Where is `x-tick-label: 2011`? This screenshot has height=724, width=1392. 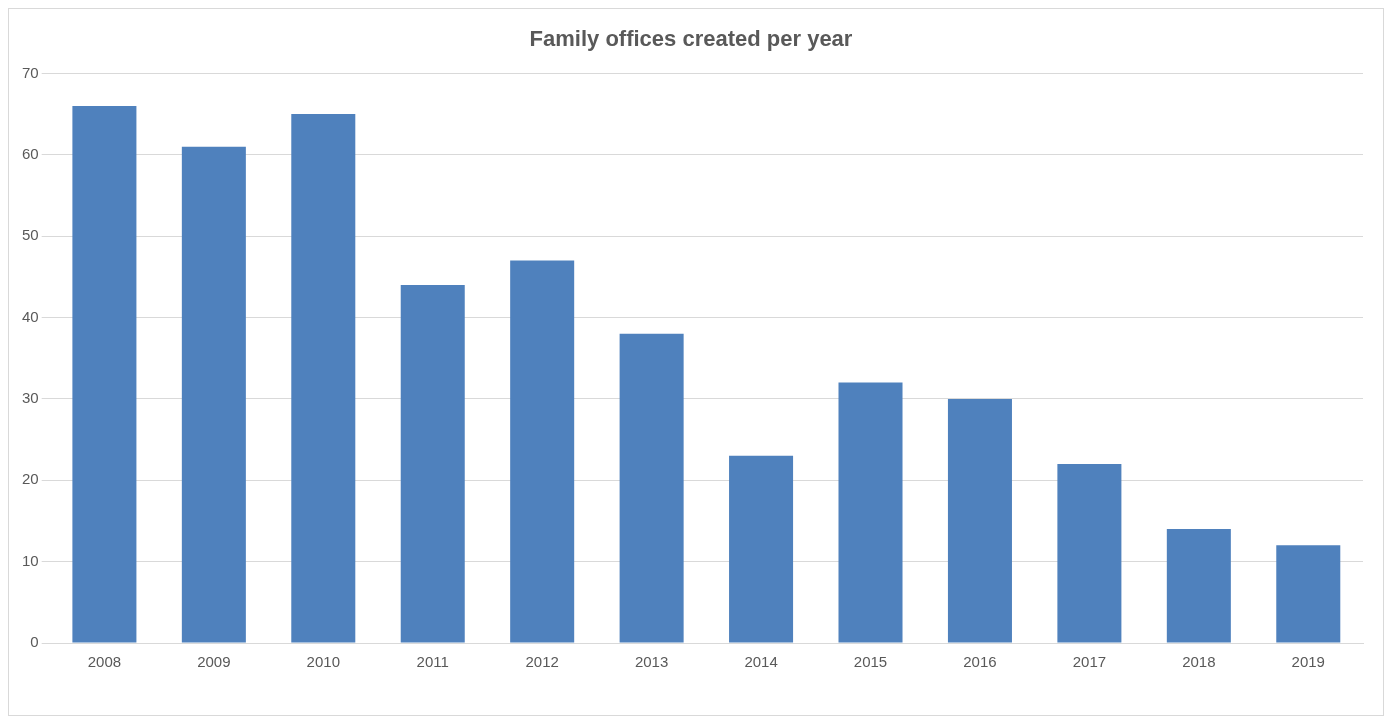
x-tick-label: 2011 is located at coordinates (432, 662).